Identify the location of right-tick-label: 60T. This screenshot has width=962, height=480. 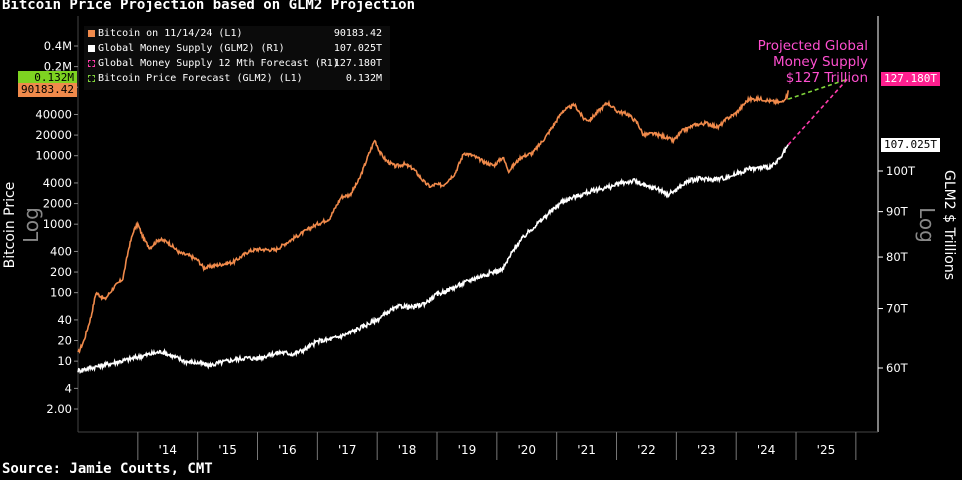
(897, 368).